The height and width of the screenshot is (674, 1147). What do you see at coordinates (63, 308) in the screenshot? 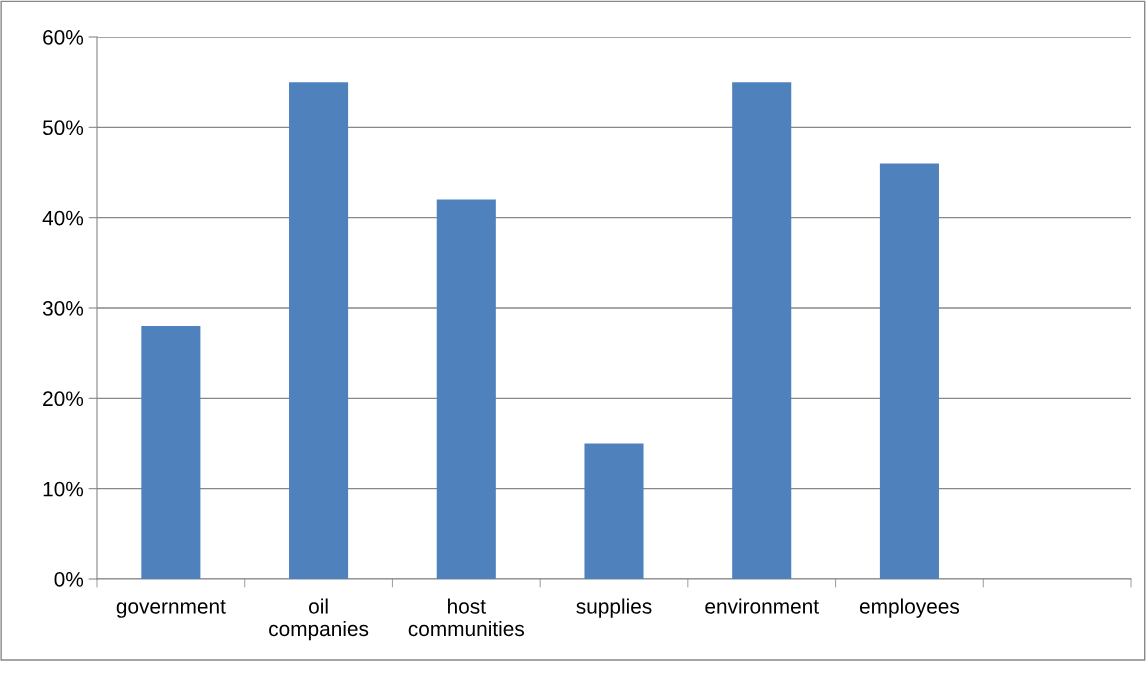
I see `y-tick-label: 30%` at bounding box center [63, 308].